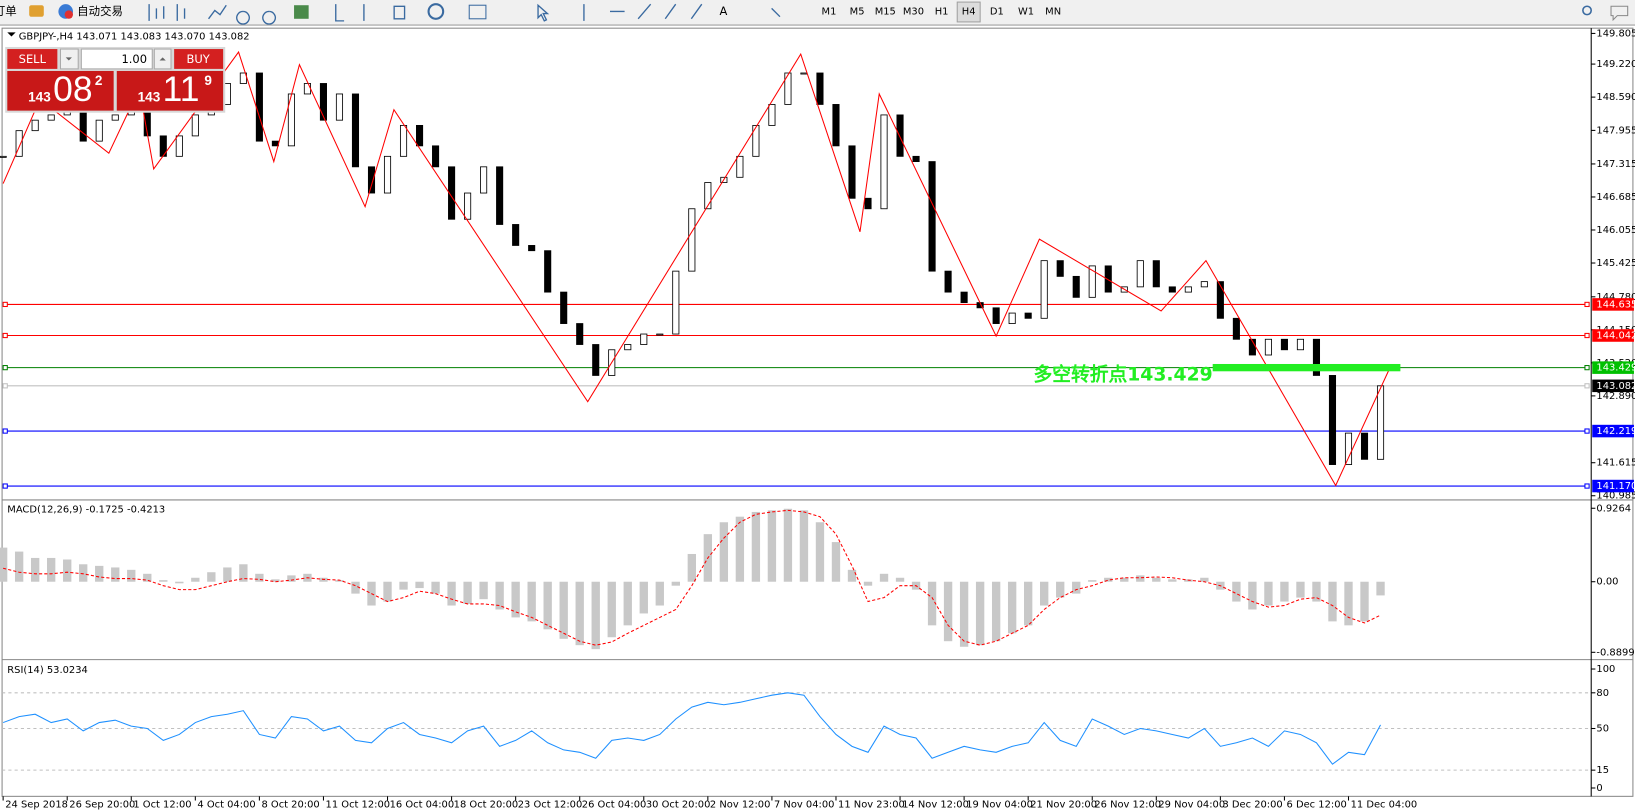  Describe the element at coordinates (8, 11) in the screenshot. I see `toolbar-item: 订单` at that location.